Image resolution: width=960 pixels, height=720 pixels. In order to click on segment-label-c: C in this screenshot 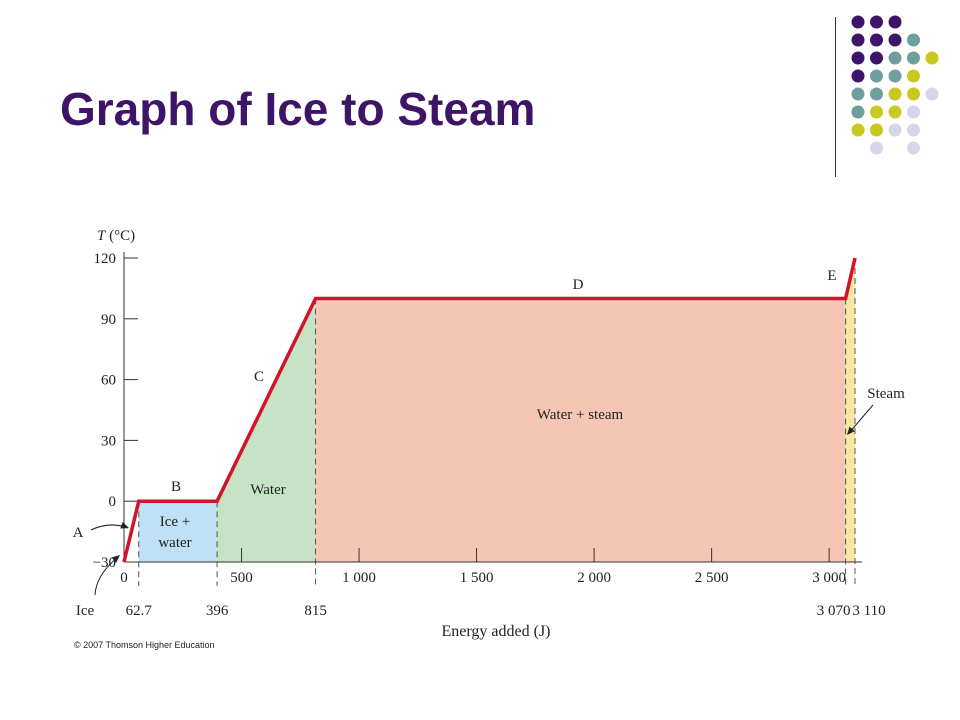, I will do `click(259, 377)`.